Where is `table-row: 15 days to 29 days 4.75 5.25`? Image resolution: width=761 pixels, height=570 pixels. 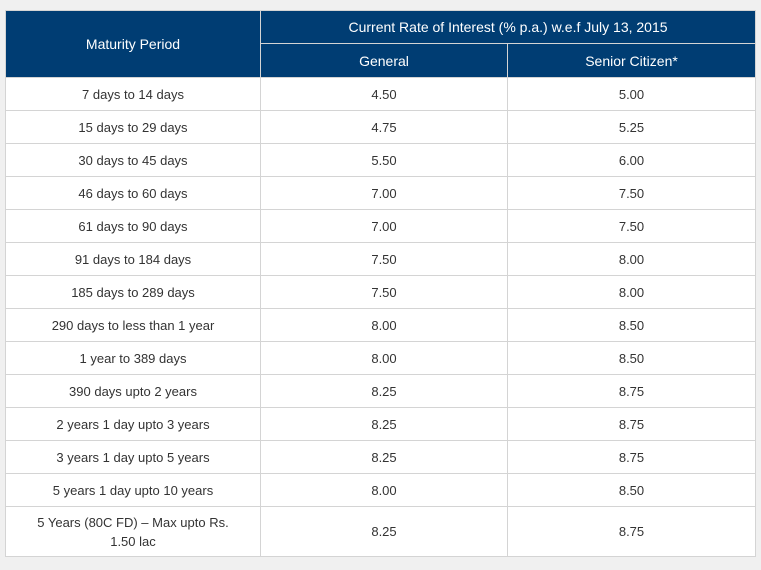 table-row: 15 days to 29 days 4.75 5.25 is located at coordinates (381, 127).